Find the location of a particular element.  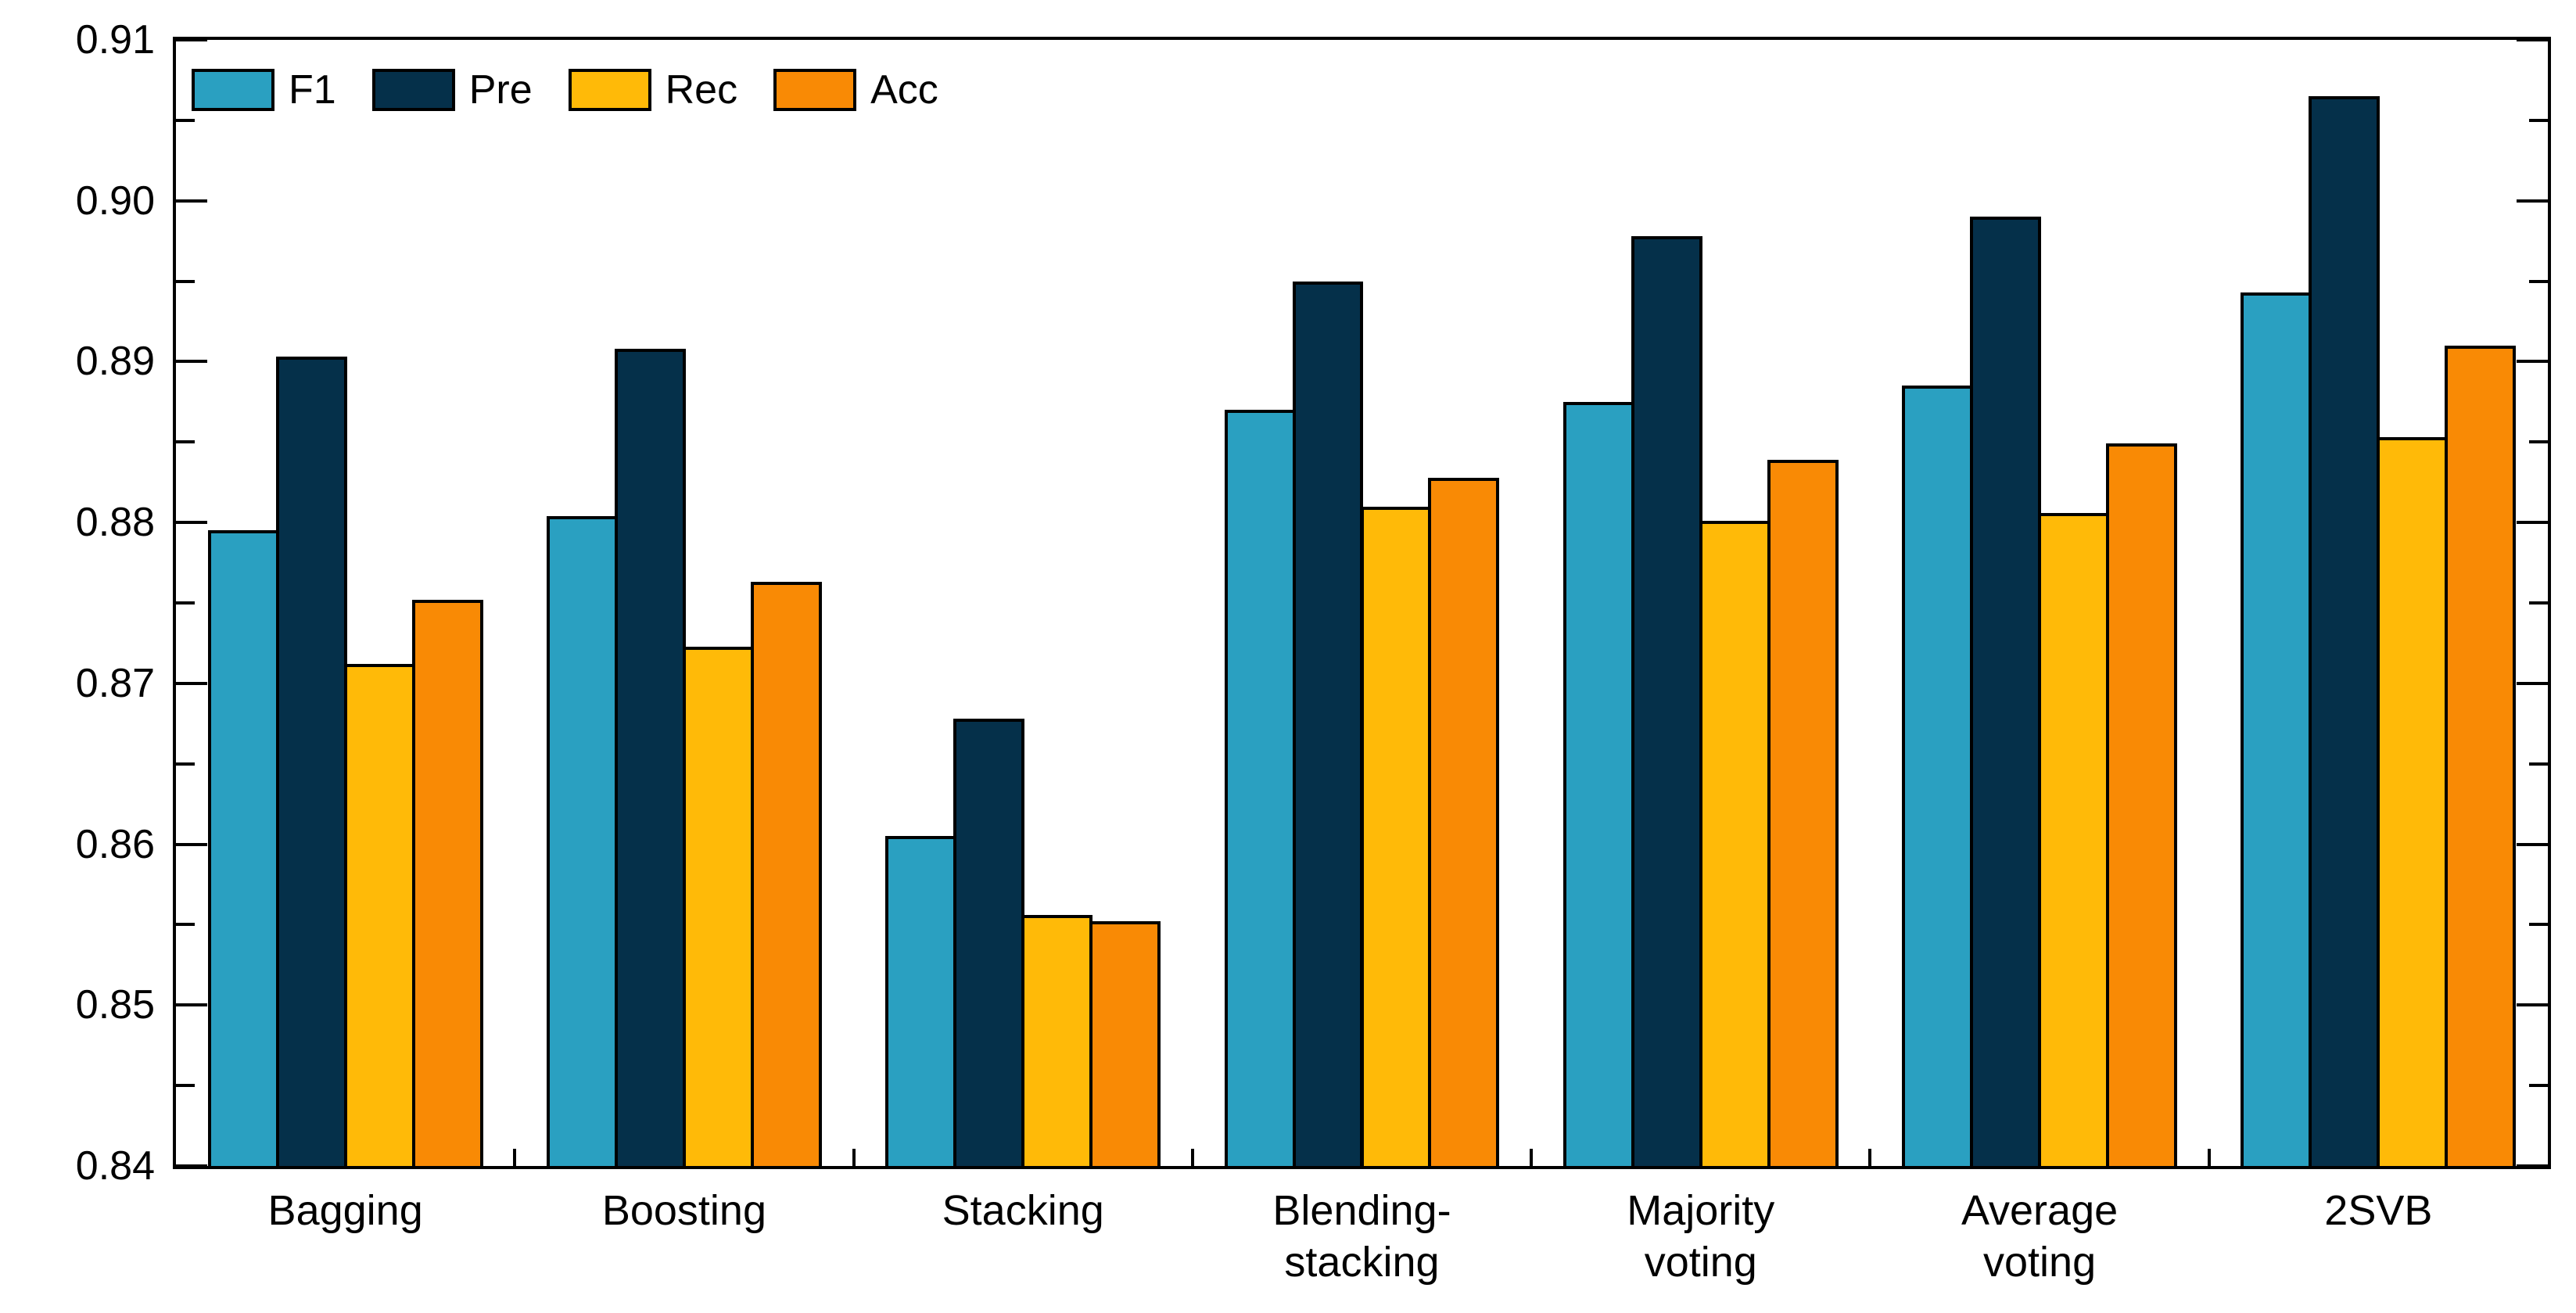

bar-Acc-Majority-voting is located at coordinates (1803, 814).